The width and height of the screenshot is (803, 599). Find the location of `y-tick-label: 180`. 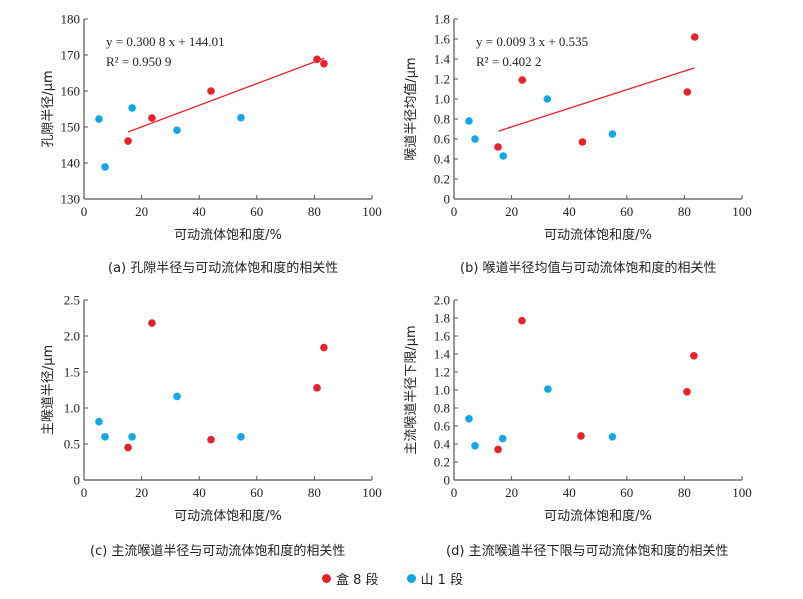

y-tick-label: 180 is located at coordinates (71, 19).